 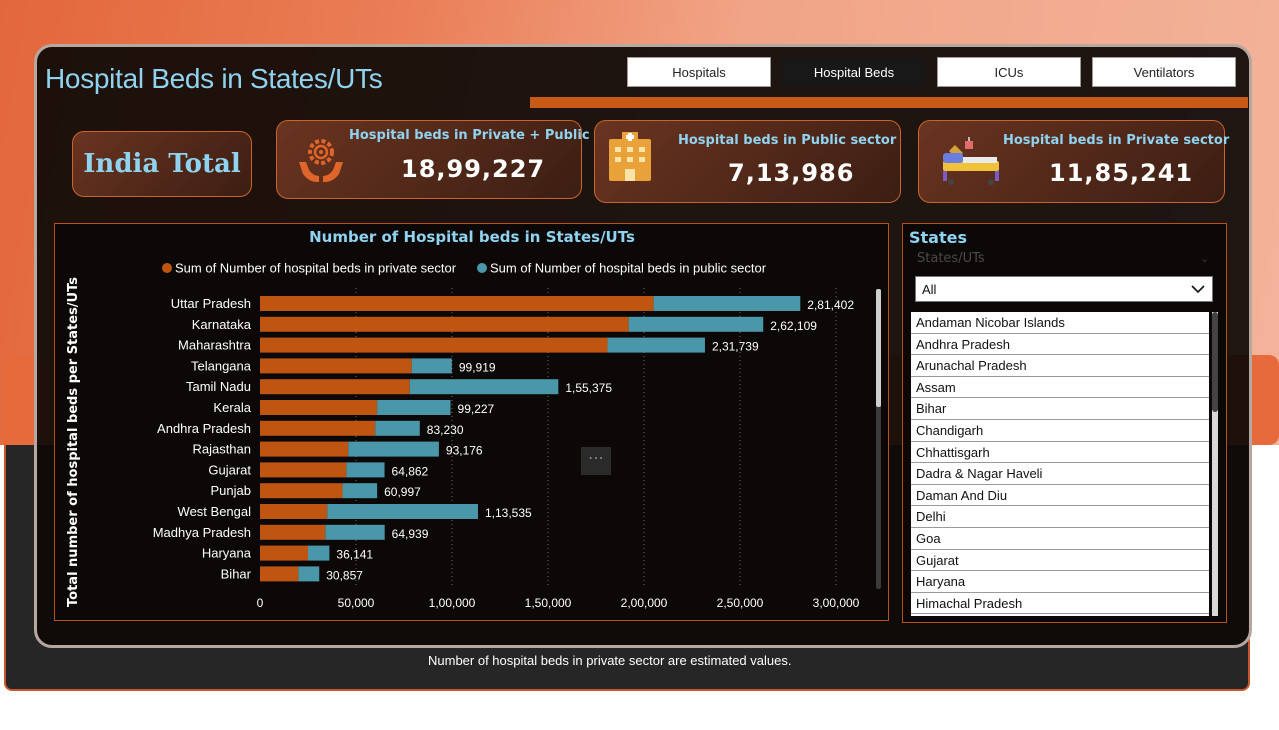 What do you see at coordinates (231, 490) in the screenshot?
I see `category-label: Punjab` at bounding box center [231, 490].